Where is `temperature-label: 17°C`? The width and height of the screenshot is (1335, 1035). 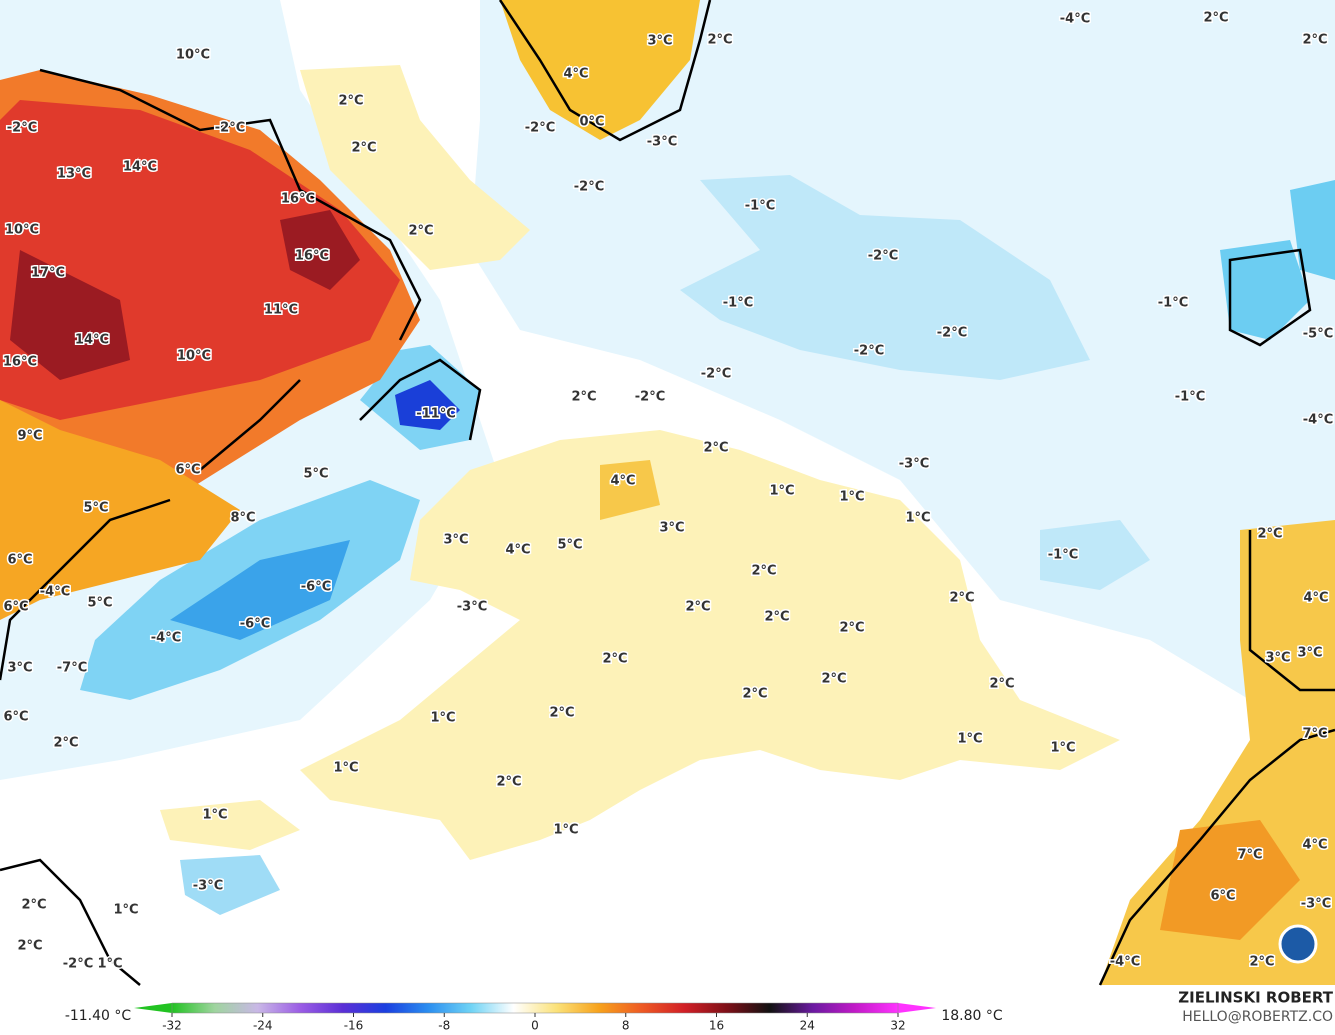
temperature-label: 17°C is located at coordinates (48, 273).